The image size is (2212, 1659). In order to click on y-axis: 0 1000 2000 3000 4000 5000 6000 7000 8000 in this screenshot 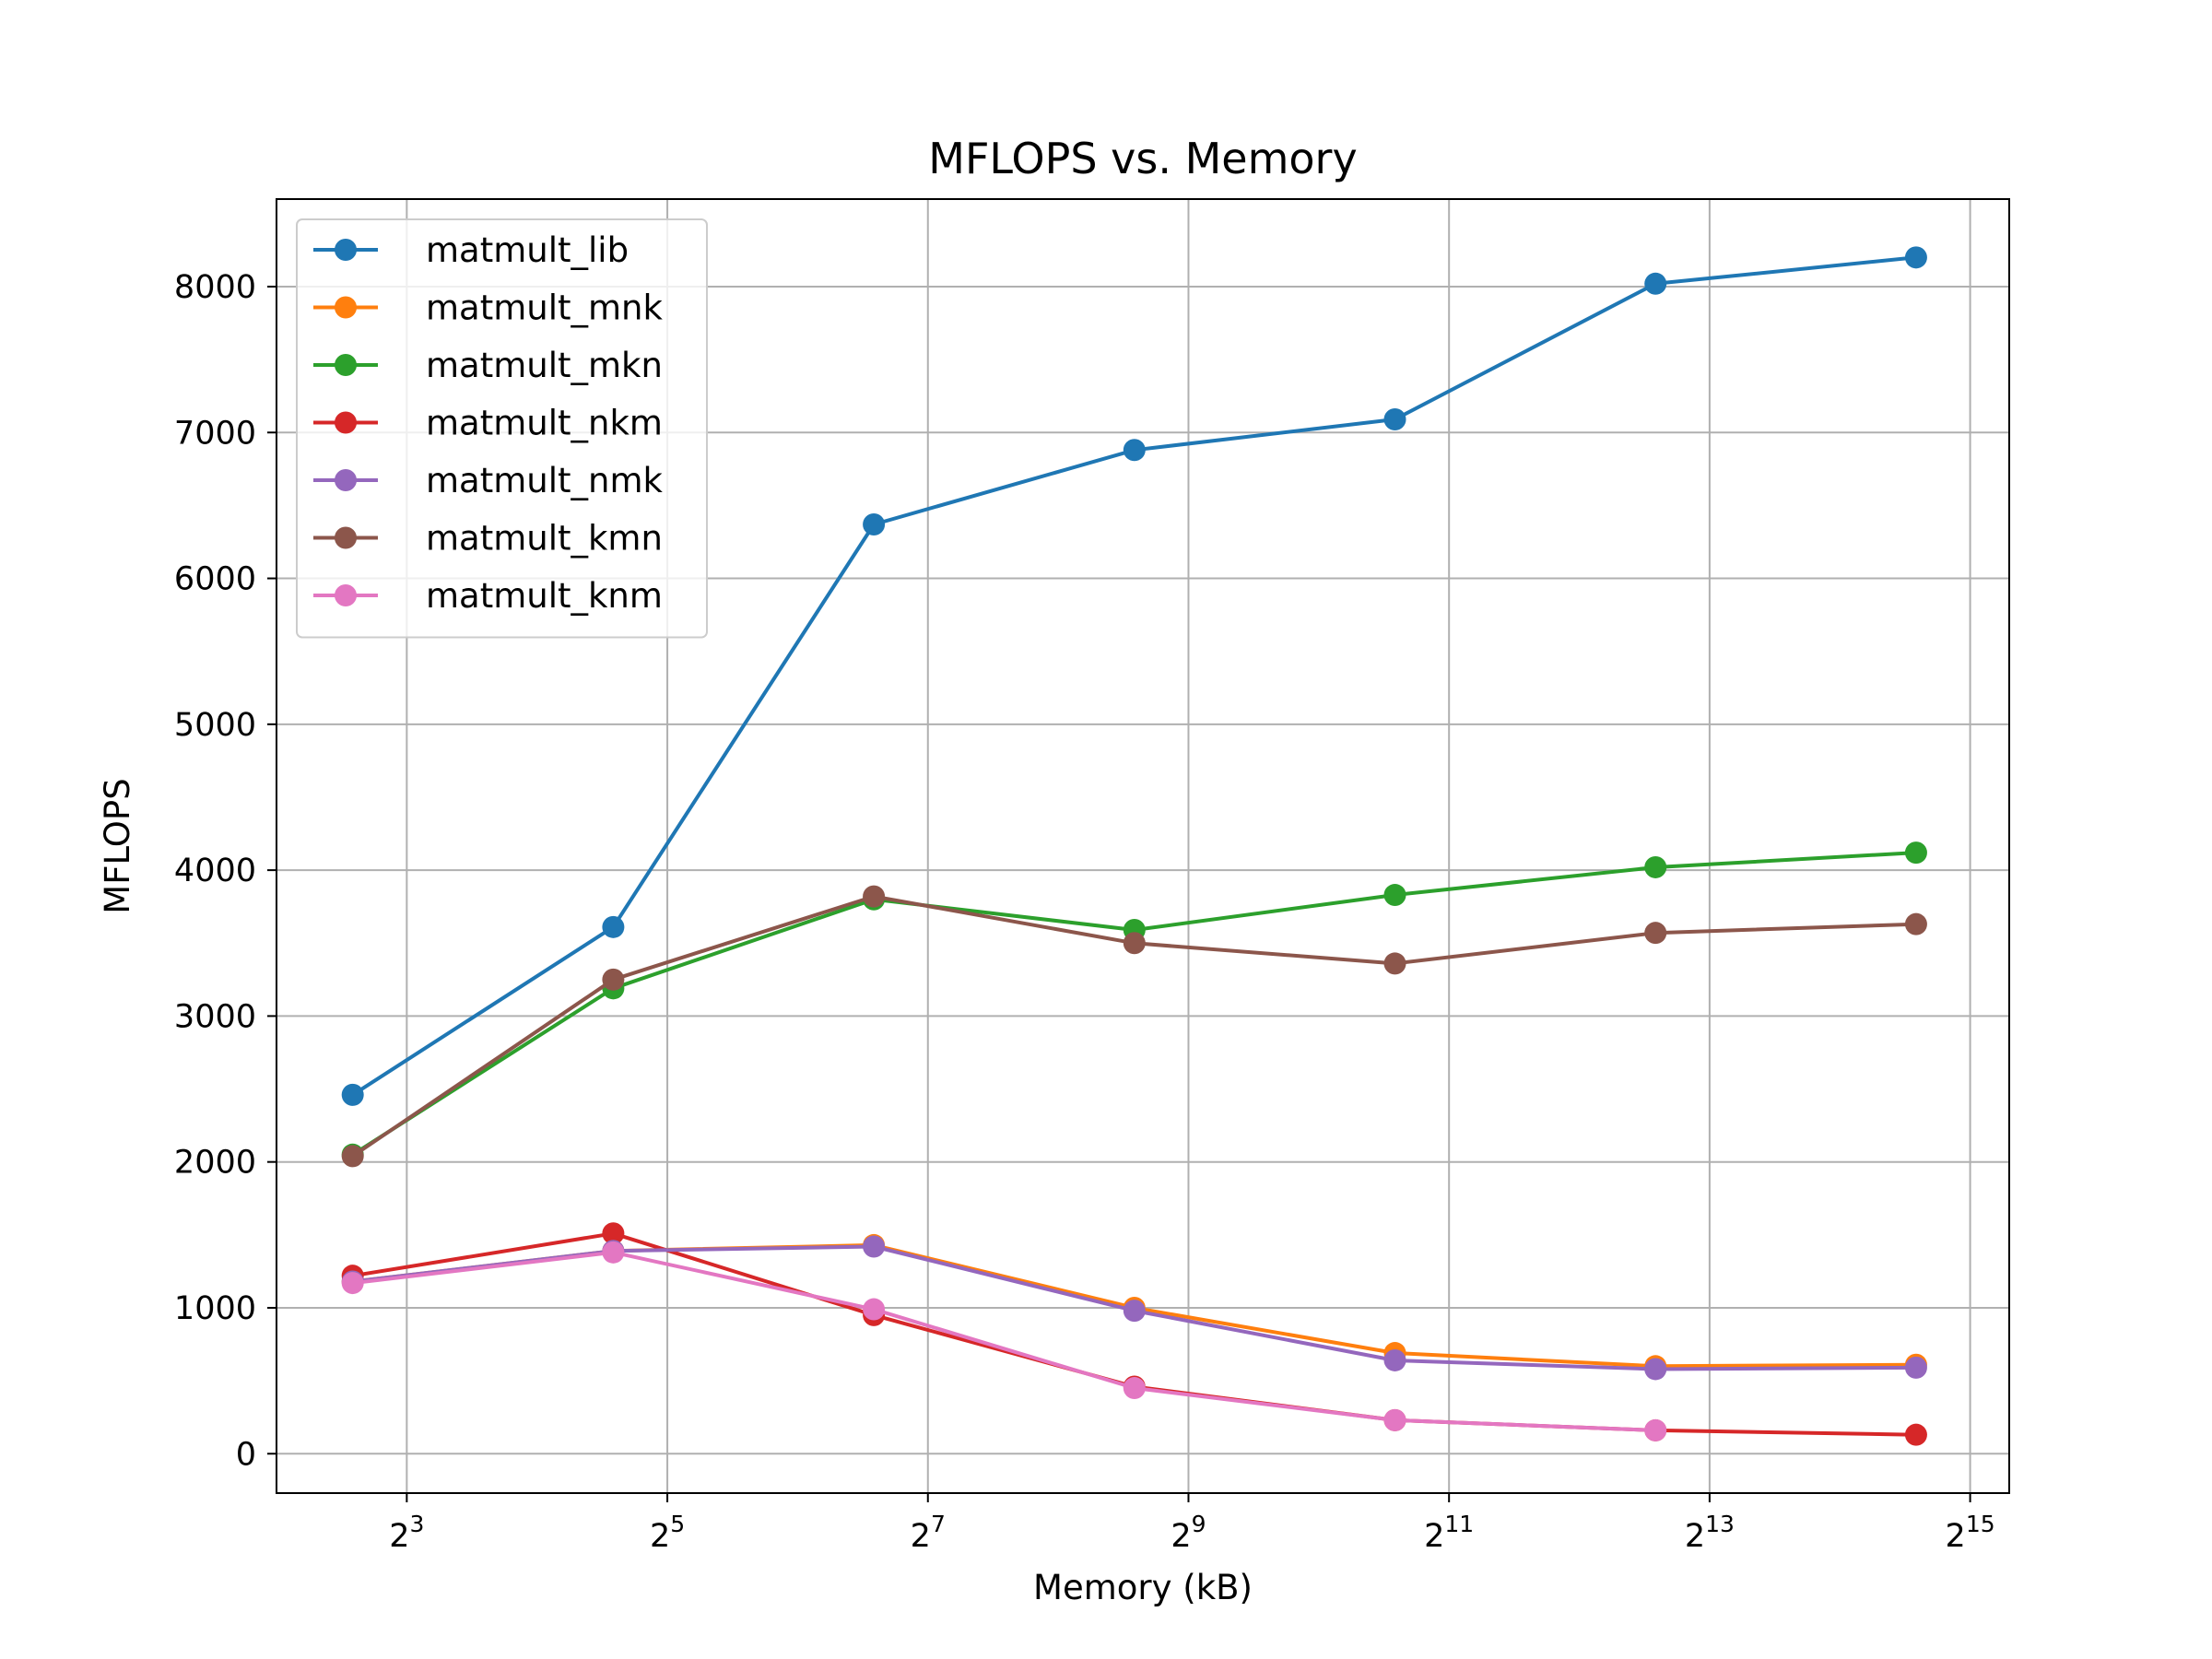, I will do `click(225, 871)`.